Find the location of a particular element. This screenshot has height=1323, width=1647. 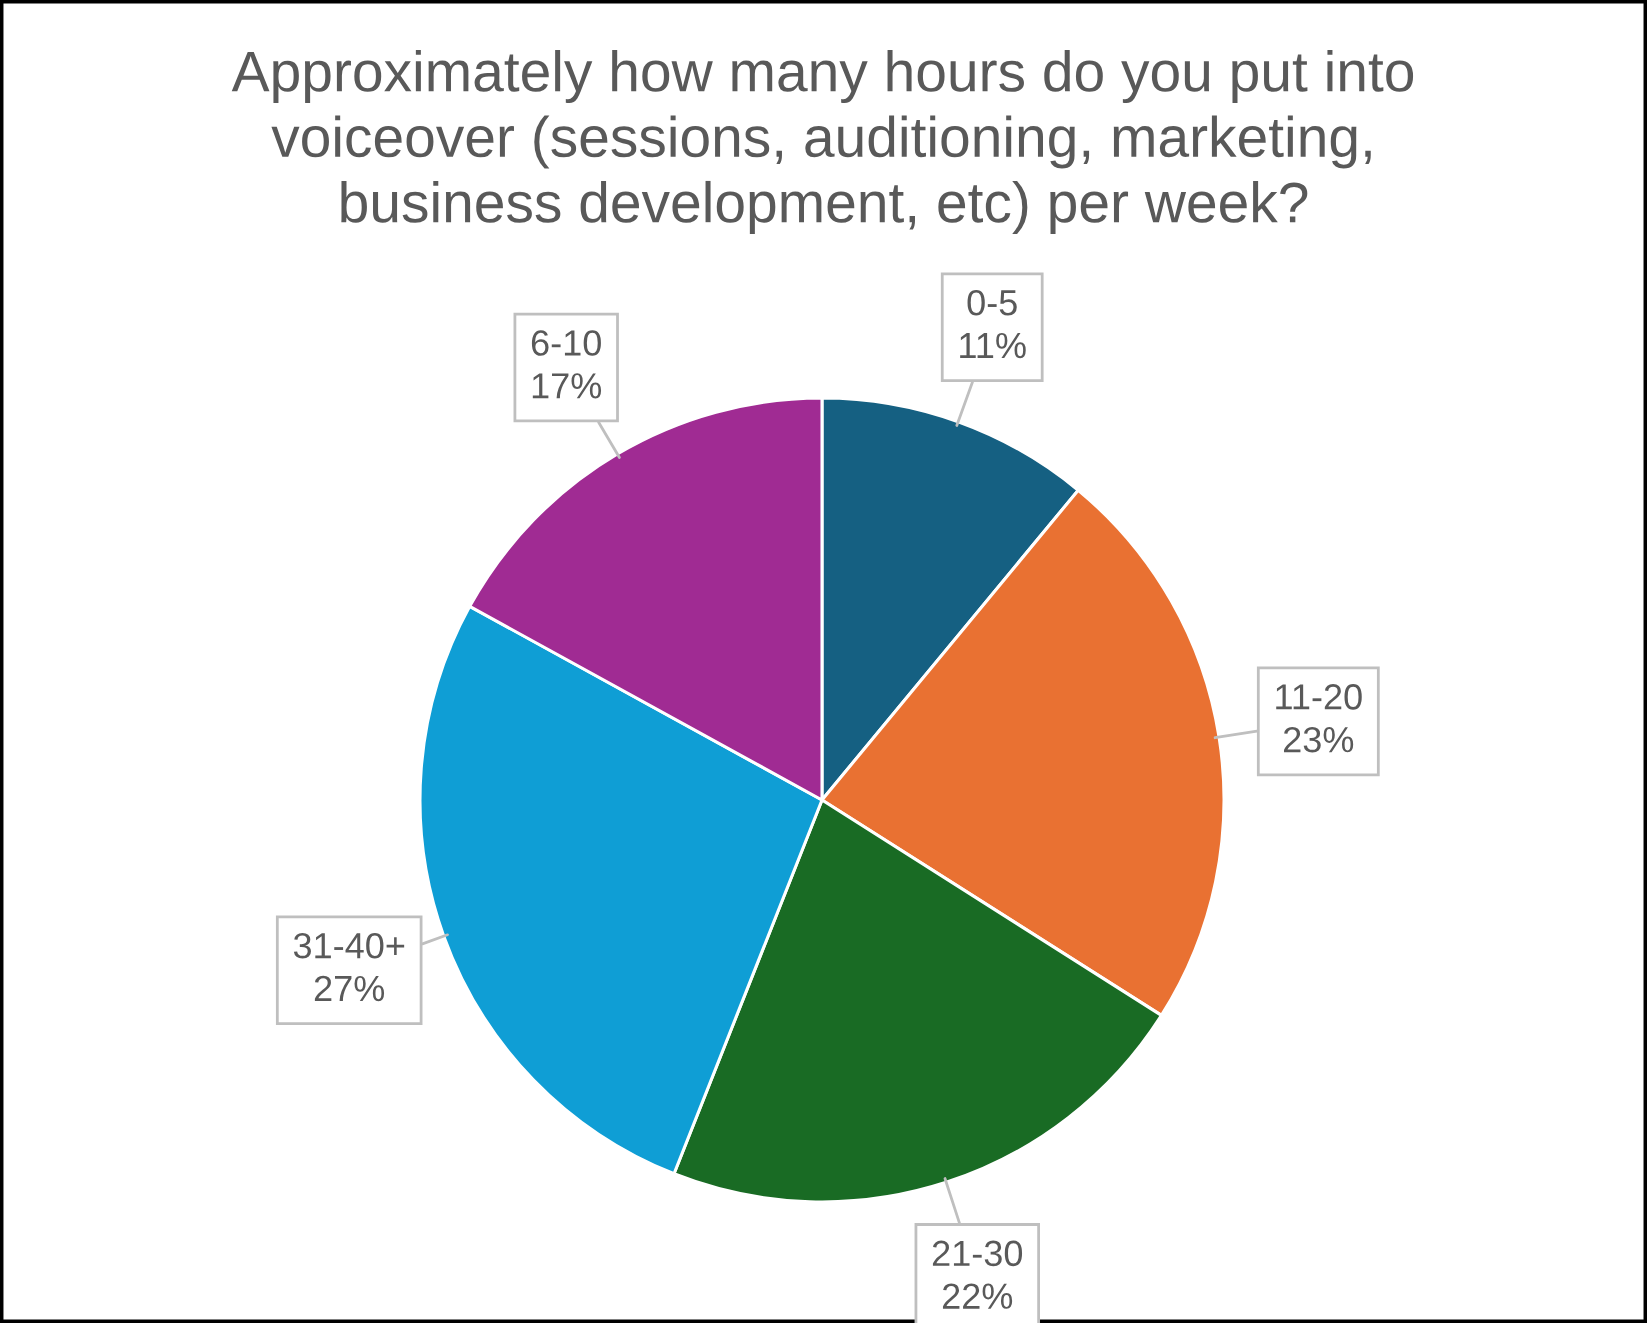

data-label: 17% is located at coordinates (567, 386).